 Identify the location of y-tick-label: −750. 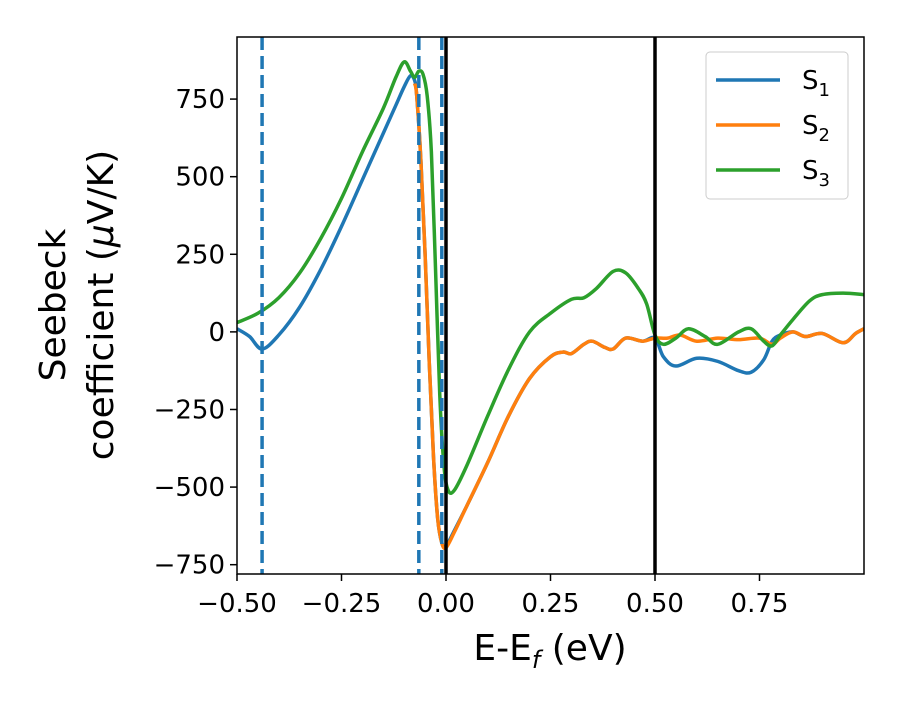
(189, 566).